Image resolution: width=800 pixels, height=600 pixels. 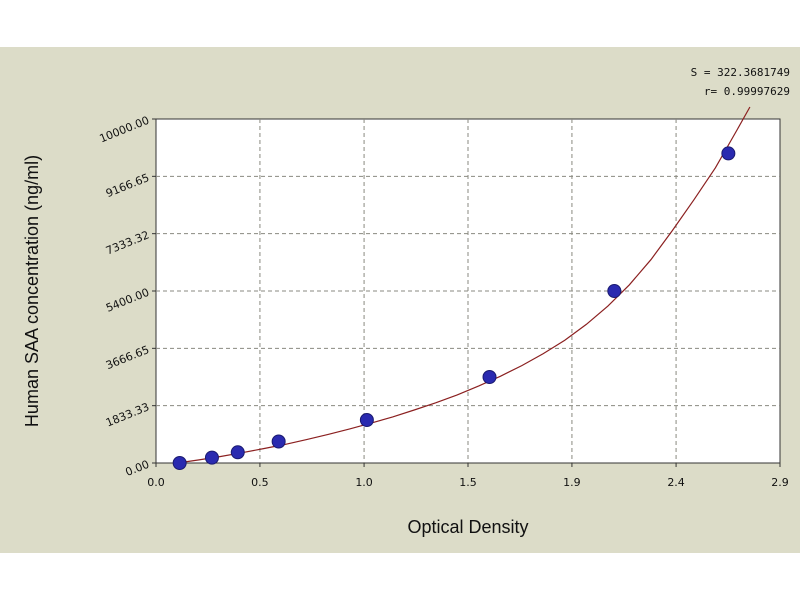 I want to click on x-tick-label: 1.5, so click(x=468, y=482).